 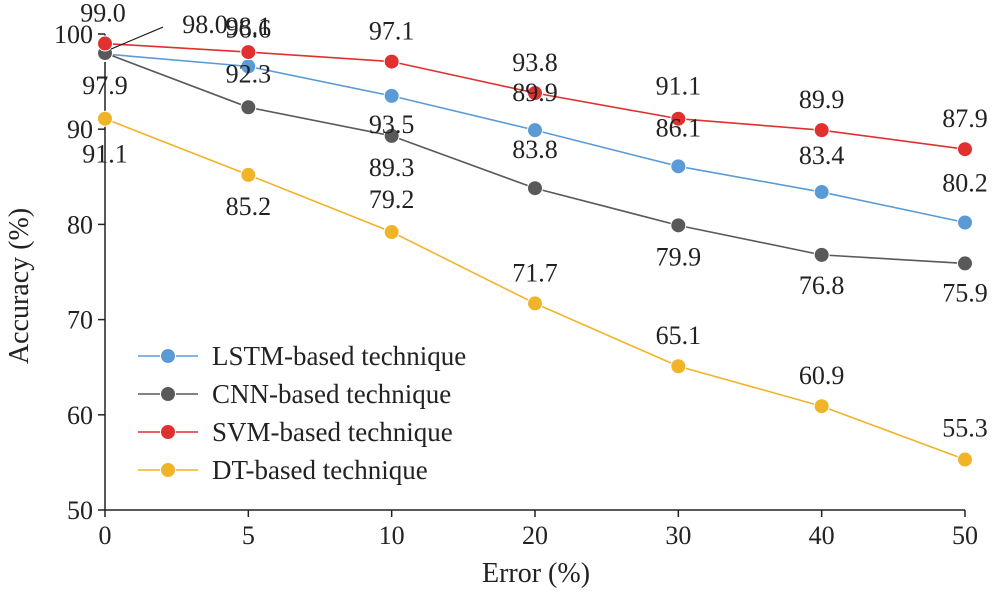 What do you see at coordinates (392, 124) in the screenshot?
I see `data-label: 93.5` at bounding box center [392, 124].